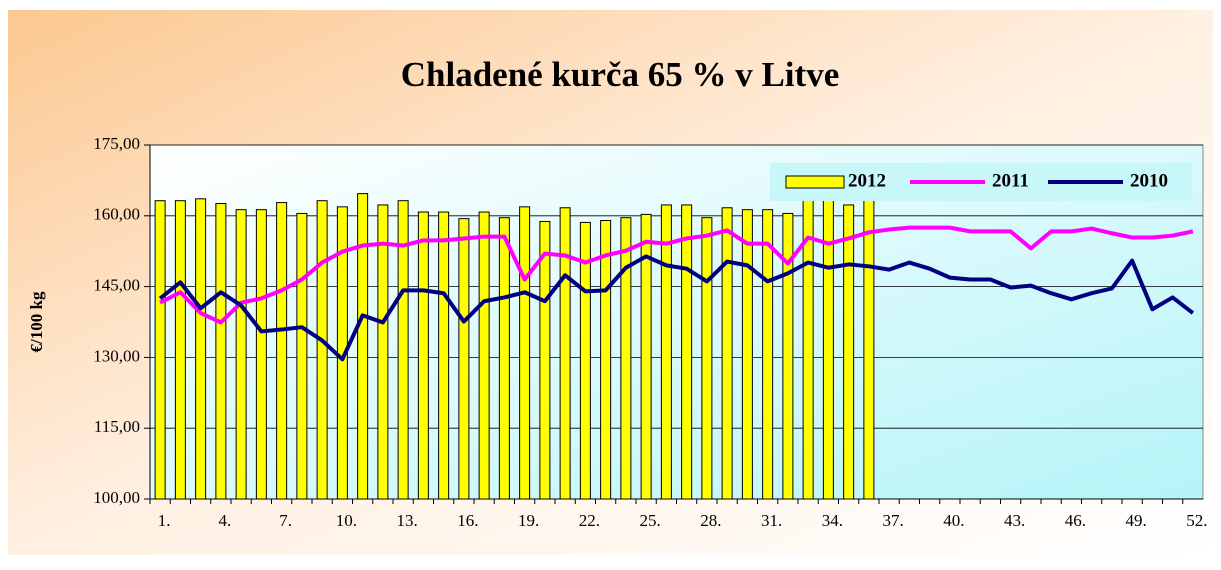 The image size is (1221, 570). Describe the element at coordinates (1010, 180) in the screenshot. I see `legend-label: 2011` at that location.